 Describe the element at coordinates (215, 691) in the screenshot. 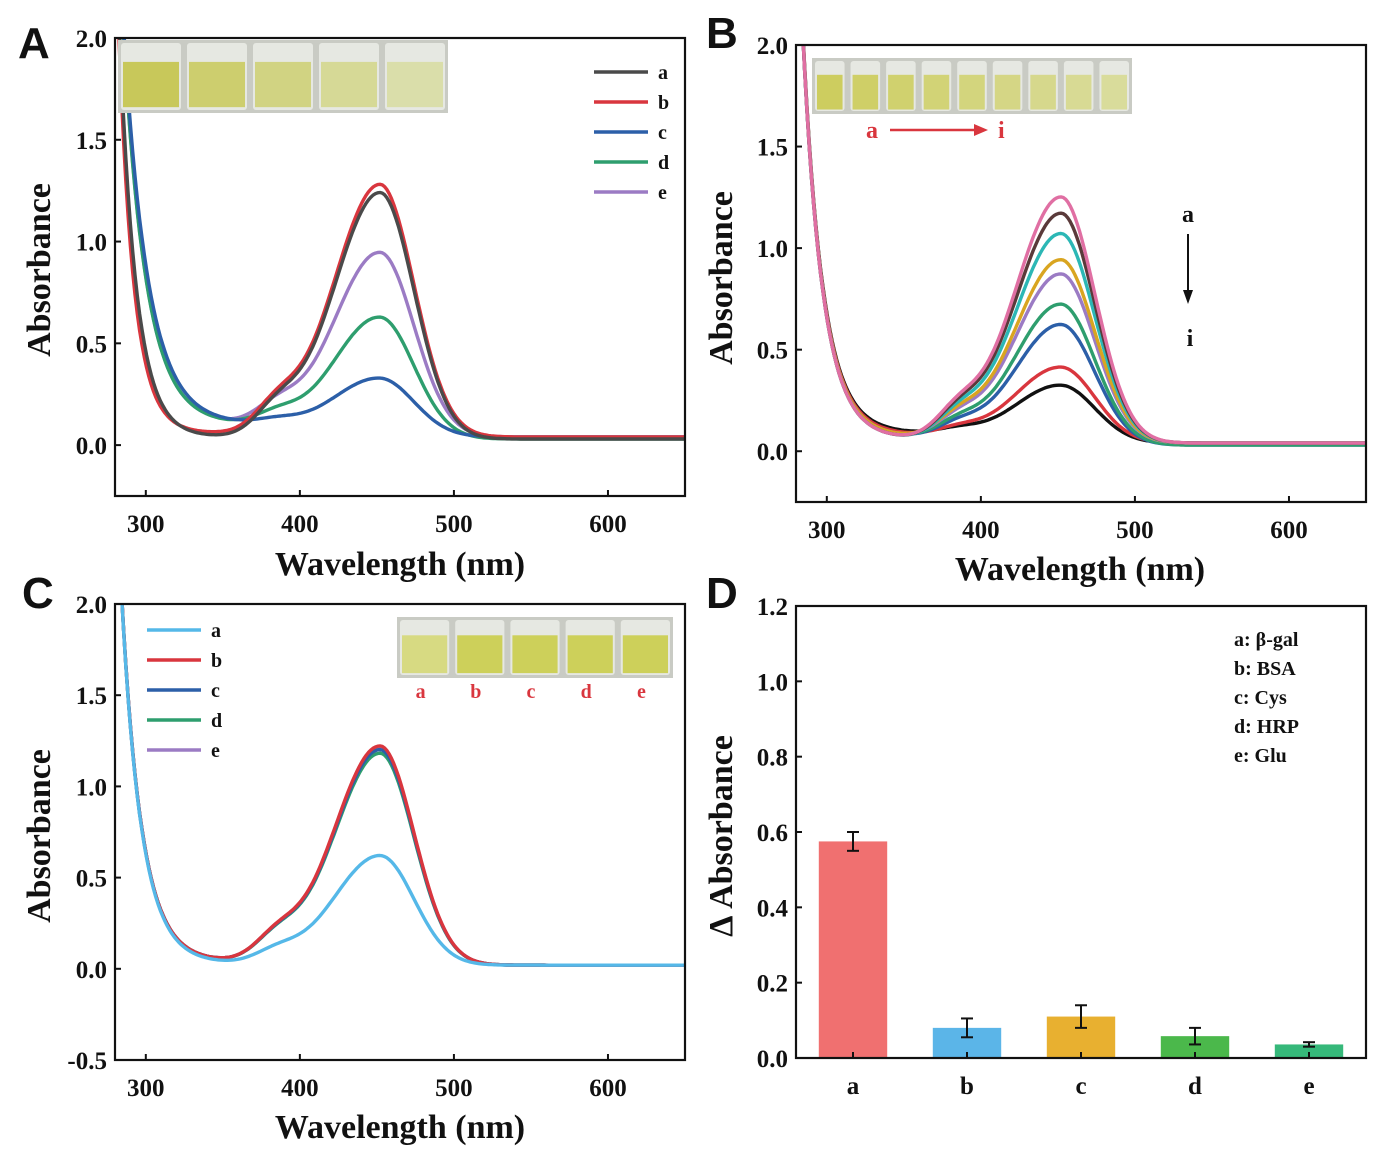

I see `legend-label-c: c` at that location.